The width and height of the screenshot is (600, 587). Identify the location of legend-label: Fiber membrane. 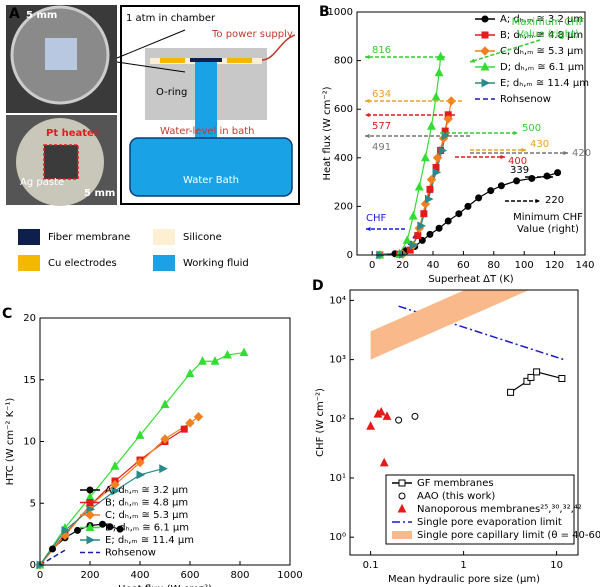
(89, 237).